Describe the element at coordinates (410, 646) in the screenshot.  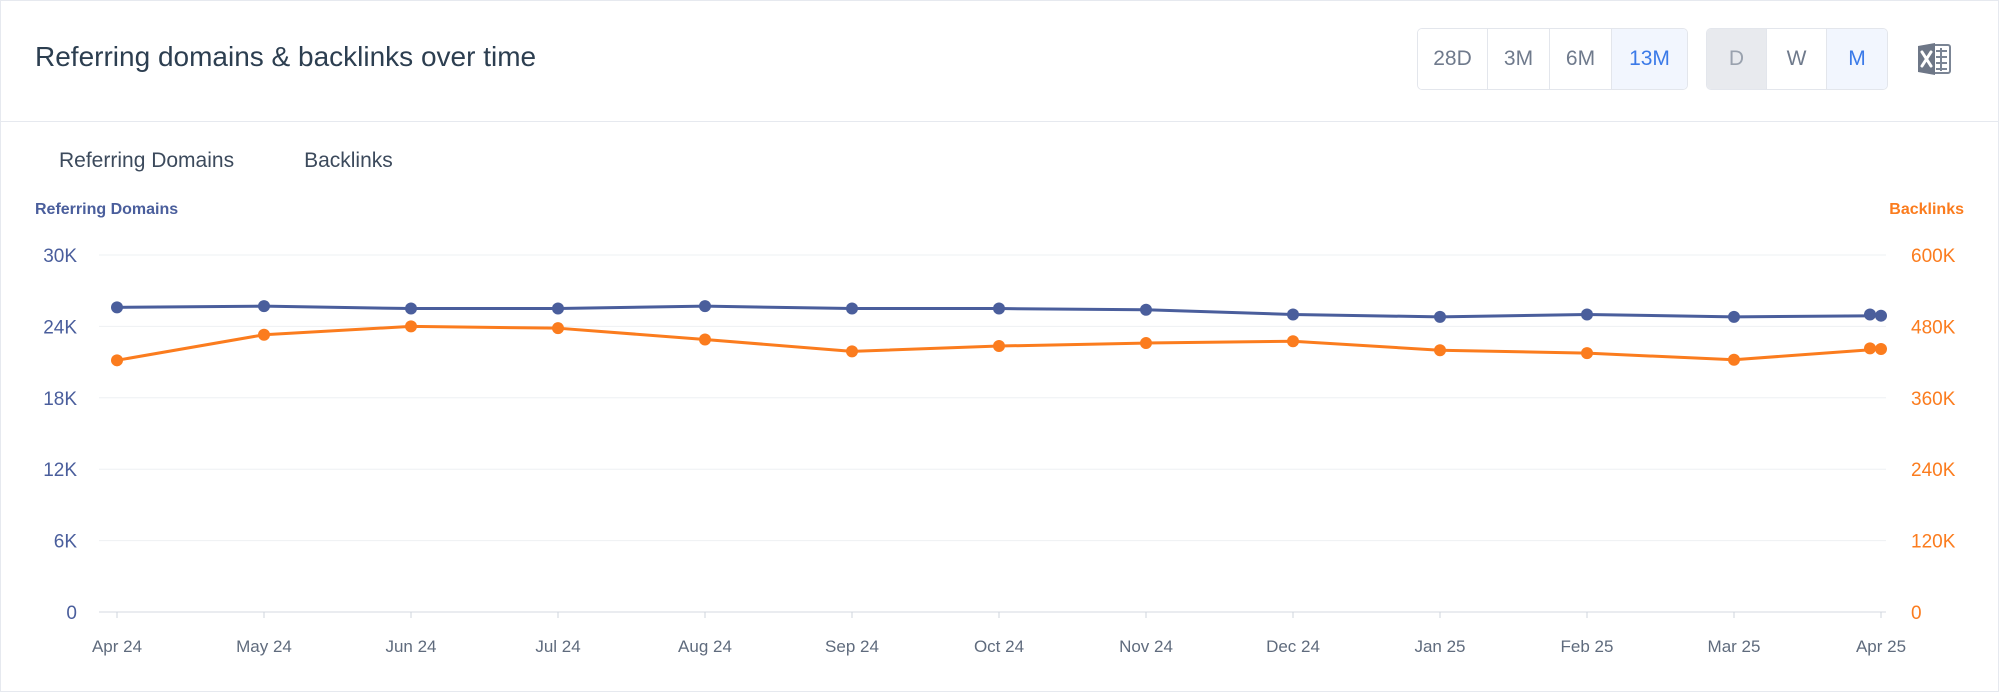
I see `x-tick-label: Jun 24` at that location.